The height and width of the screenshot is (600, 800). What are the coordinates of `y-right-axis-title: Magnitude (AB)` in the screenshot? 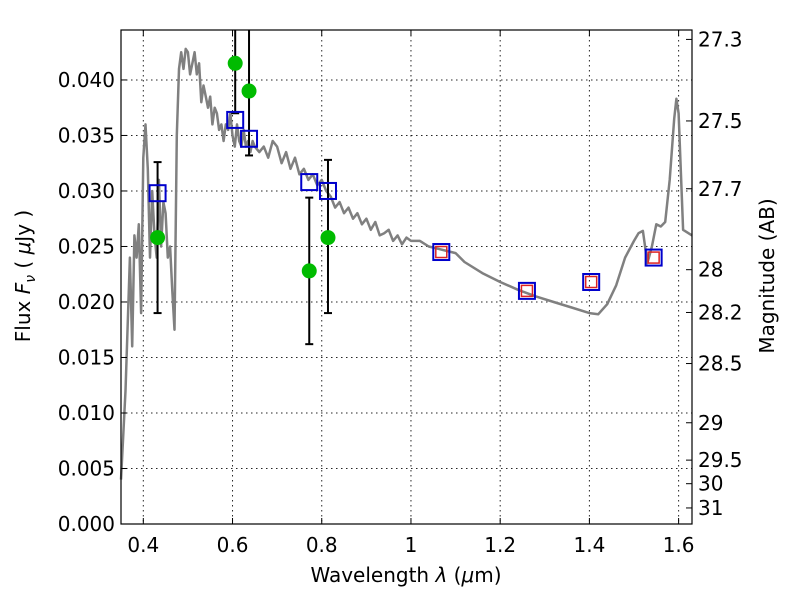 It's located at (767, 275).